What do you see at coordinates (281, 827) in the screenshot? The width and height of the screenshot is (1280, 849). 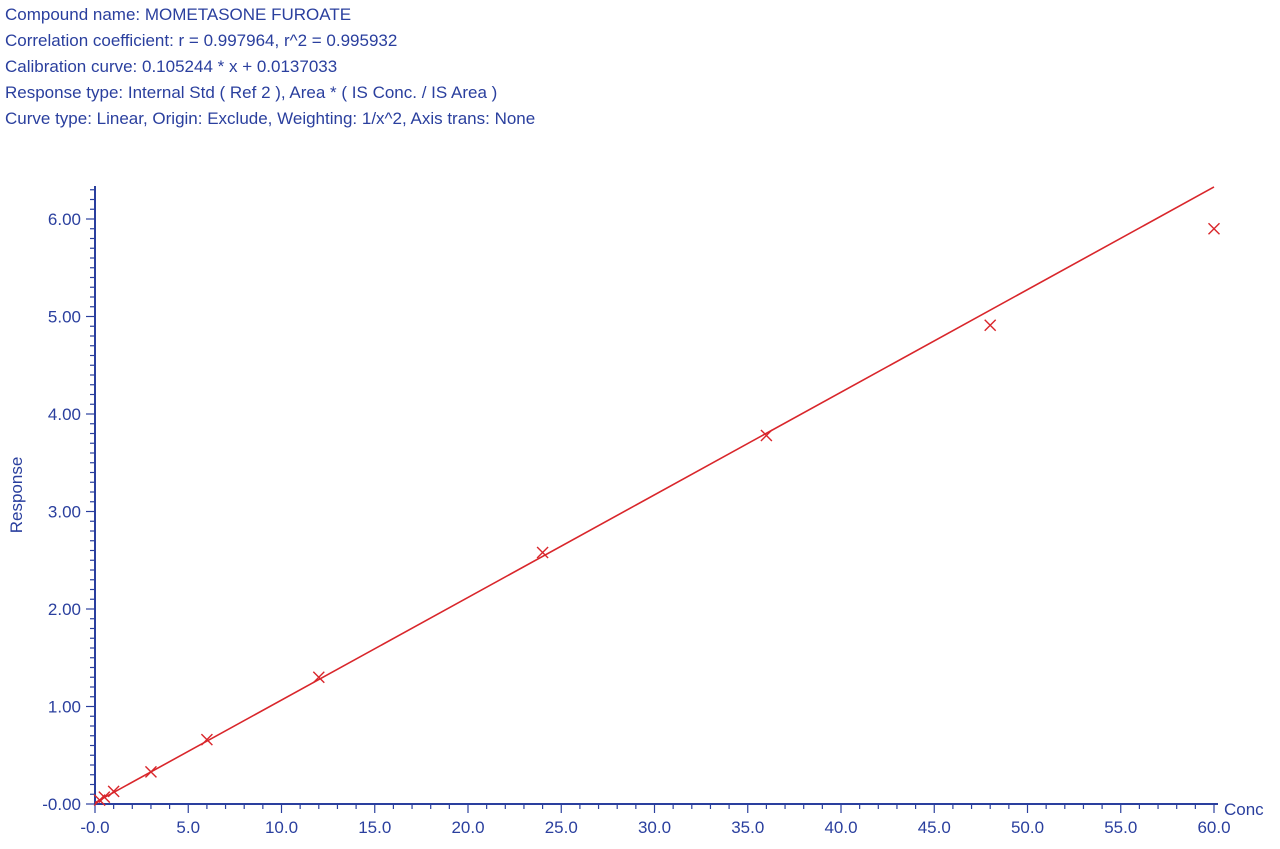 I see `x-tick-label: 10.0` at bounding box center [281, 827].